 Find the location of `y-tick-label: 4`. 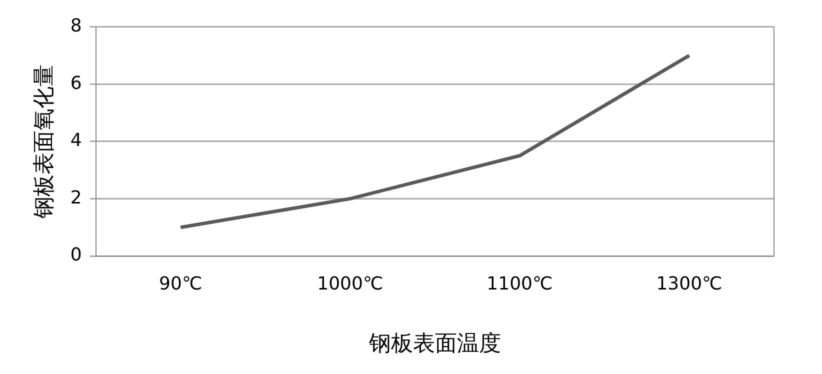

y-tick-label: 4 is located at coordinates (76, 141).